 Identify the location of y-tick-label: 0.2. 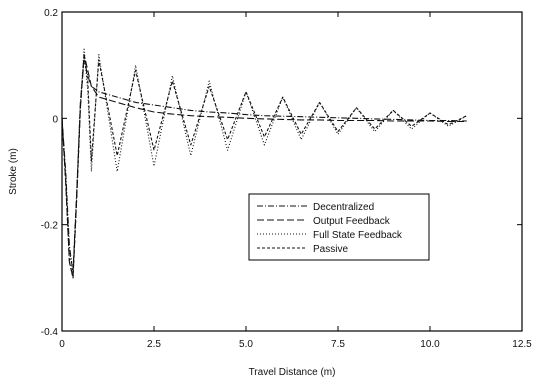
(51, 13).